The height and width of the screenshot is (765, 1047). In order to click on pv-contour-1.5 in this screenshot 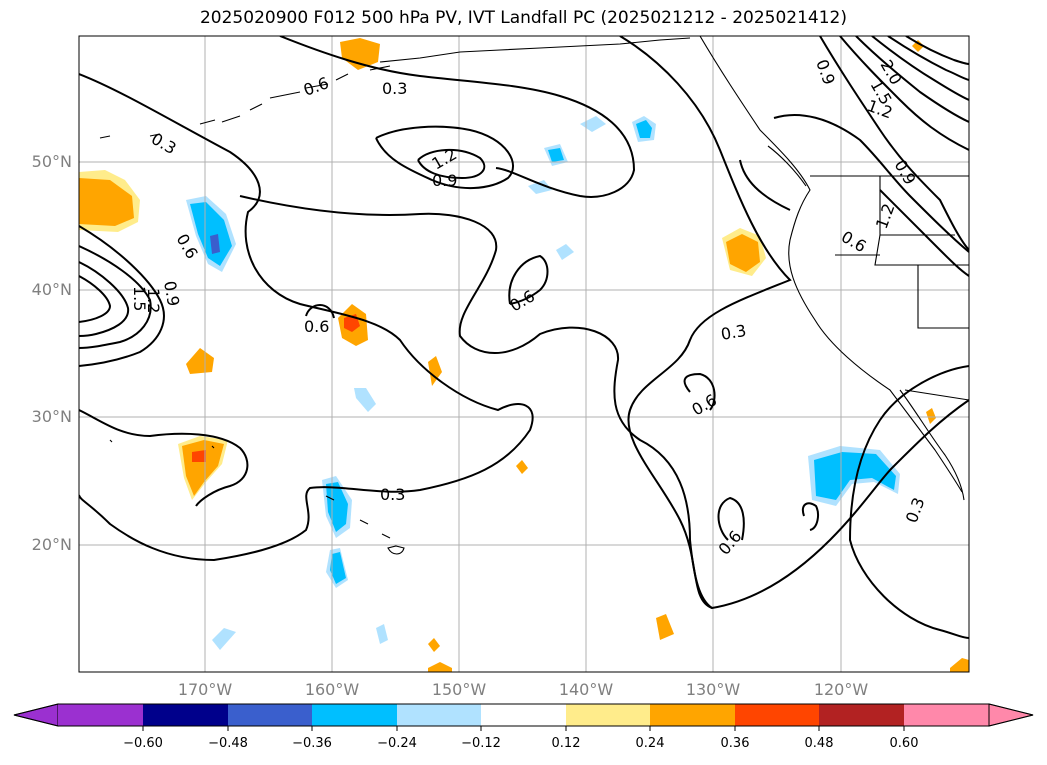, I will do `click(912, 79)`.